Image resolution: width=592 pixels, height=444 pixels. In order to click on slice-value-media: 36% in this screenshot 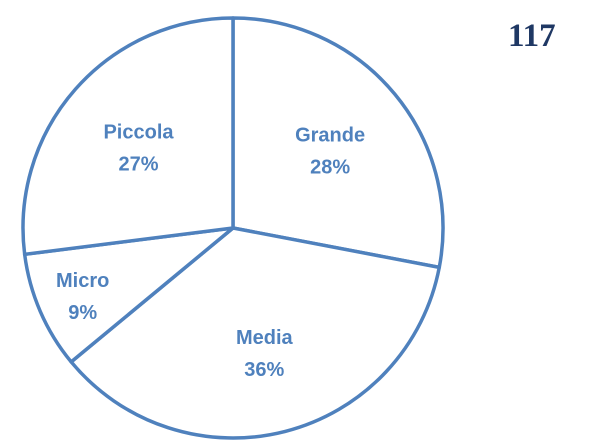, I will do `click(264, 370)`.